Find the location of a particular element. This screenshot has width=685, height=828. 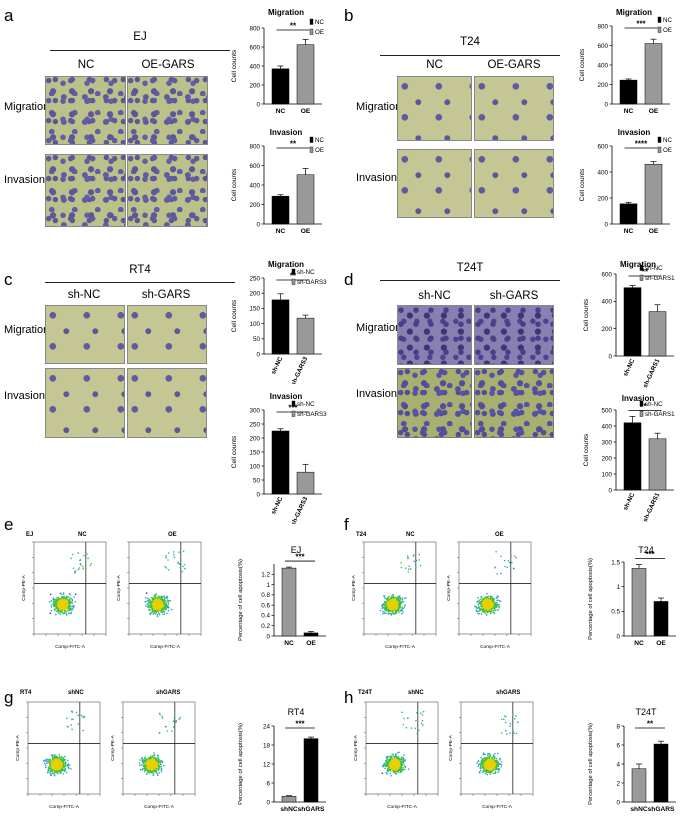

significance-marker: ** is located at coordinates (293, 26).